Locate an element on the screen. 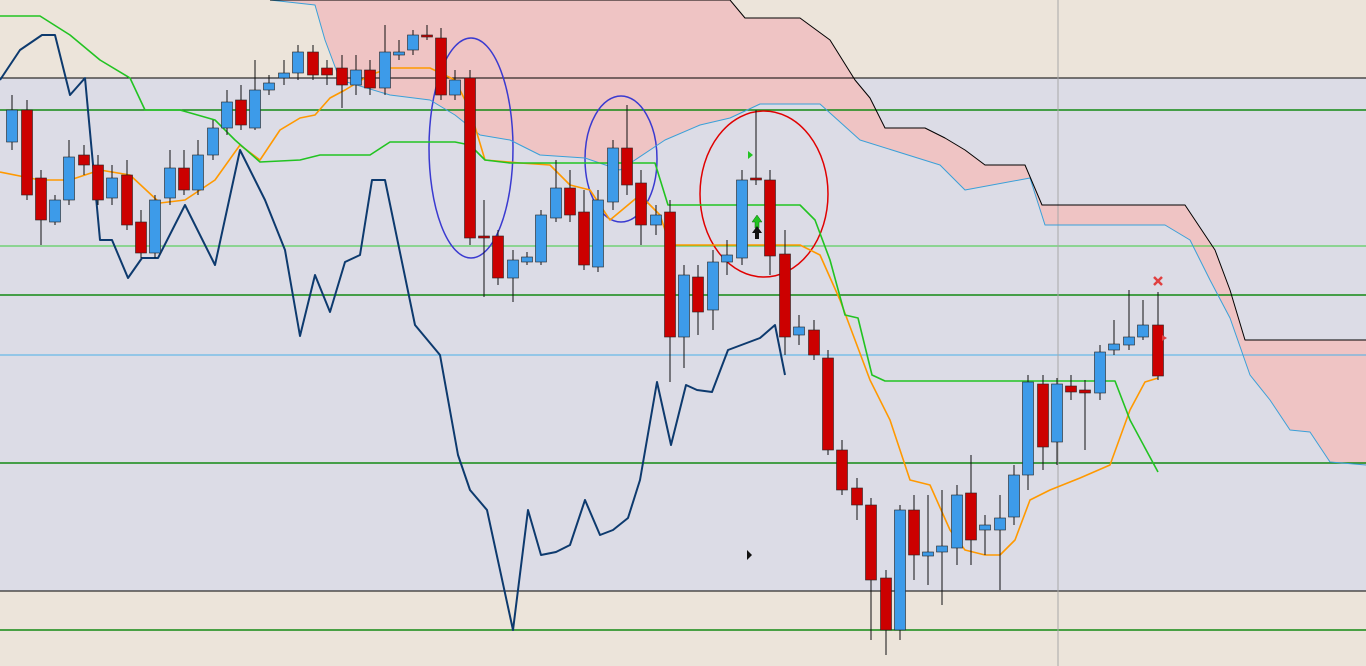  annotations is located at coordinates (628, 157).